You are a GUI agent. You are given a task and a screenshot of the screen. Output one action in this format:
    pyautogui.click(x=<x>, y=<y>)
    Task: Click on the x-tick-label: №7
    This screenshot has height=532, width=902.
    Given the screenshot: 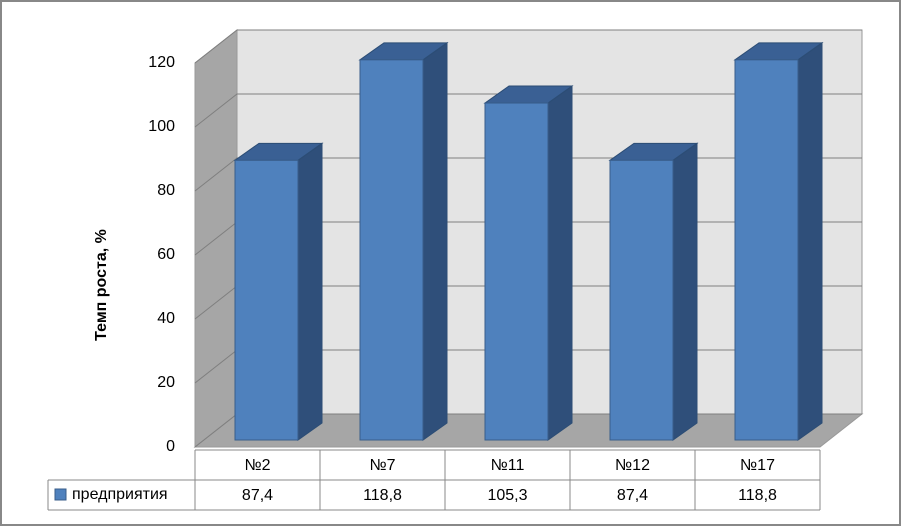 What is the action you would take?
    pyautogui.click(x=382, y=465)
    